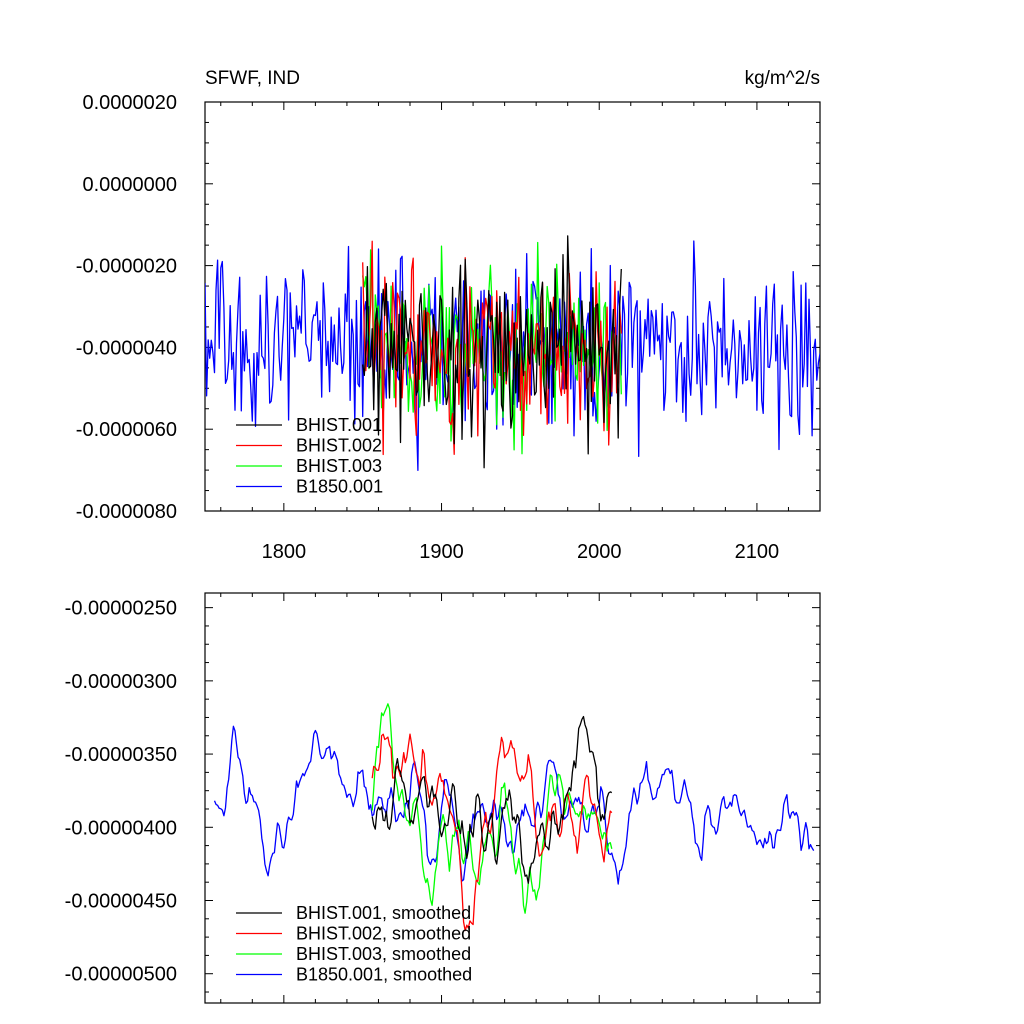 The height and width of the screenshot is (1024, 1024). What do you see at coordinates (129, 185) in the screenshot?
I see `y-tick-label: 0.0000000` at bounding box center [129, 185].